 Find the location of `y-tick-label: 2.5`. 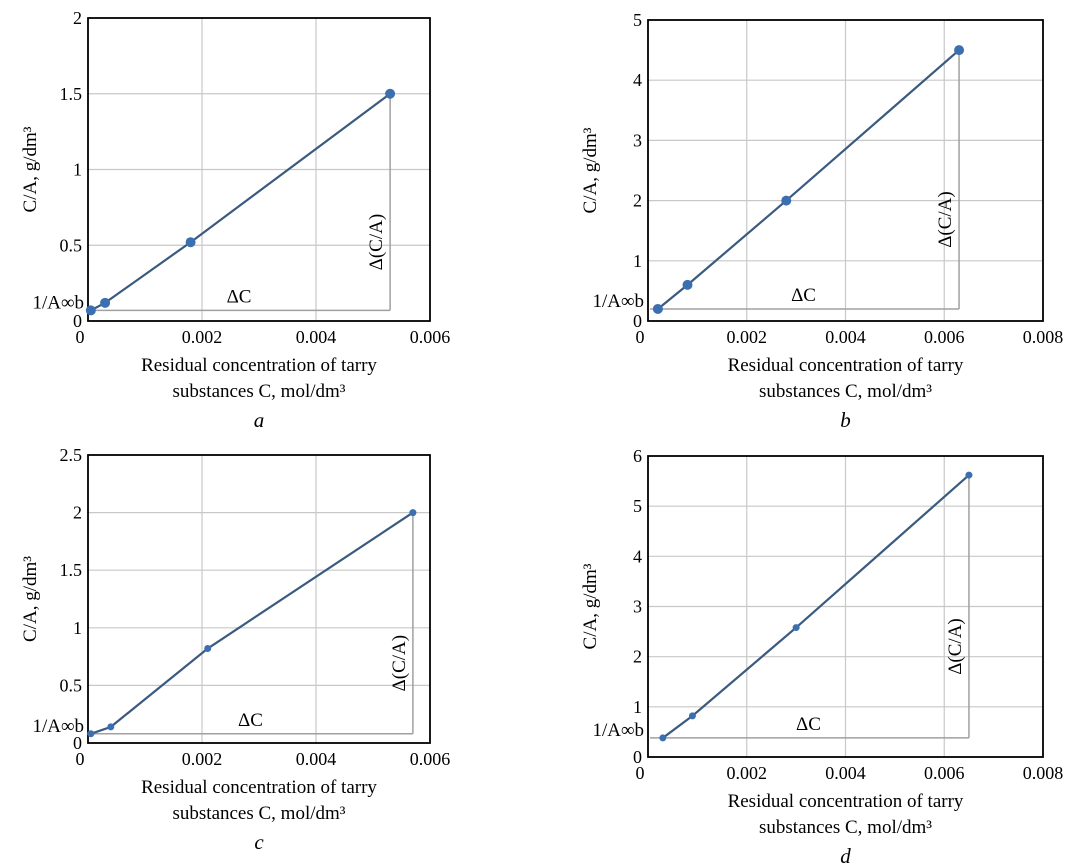

y-tick-label: 2.5 is located at coordinates (71, 455).